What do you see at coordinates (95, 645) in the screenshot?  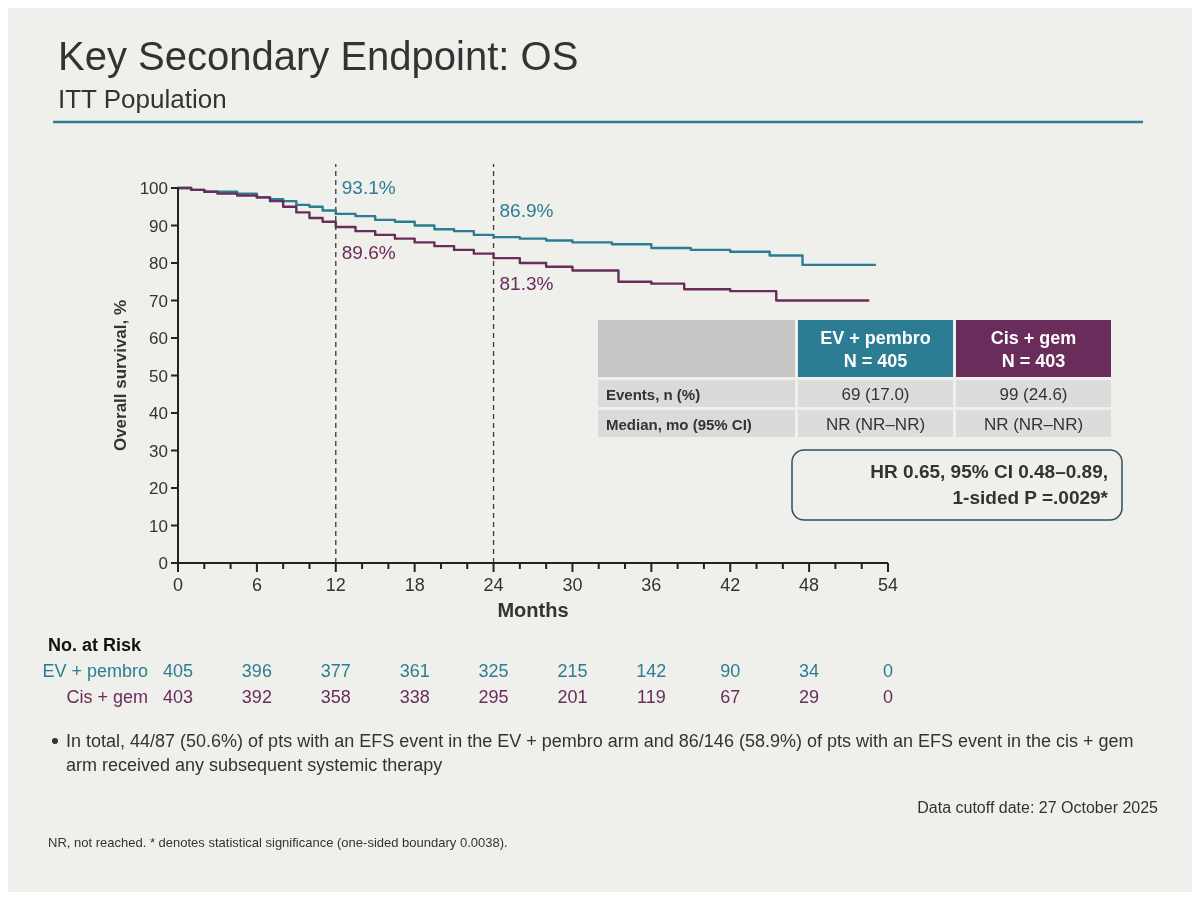 I see `text: No. at Risk` at bounding box center [95, 645].